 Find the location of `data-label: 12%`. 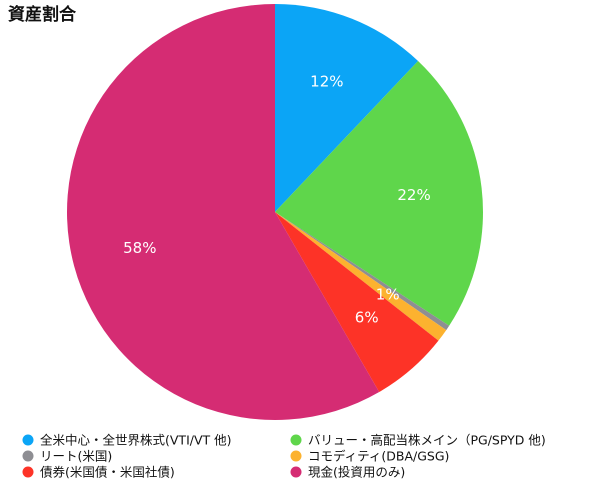

data-label: 12% is located at coordinates (326, 81).